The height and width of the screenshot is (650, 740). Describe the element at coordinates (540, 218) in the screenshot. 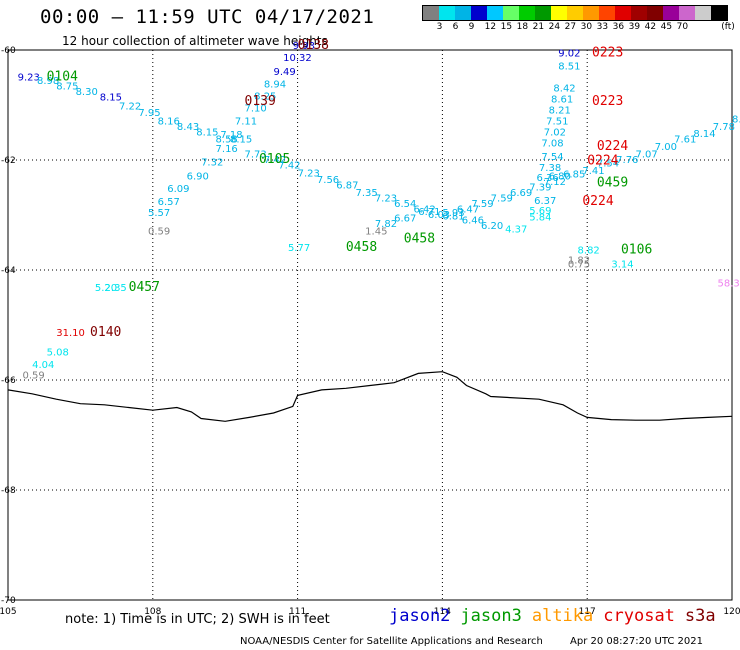

I see `wave-height-value: 5.84` at that location.